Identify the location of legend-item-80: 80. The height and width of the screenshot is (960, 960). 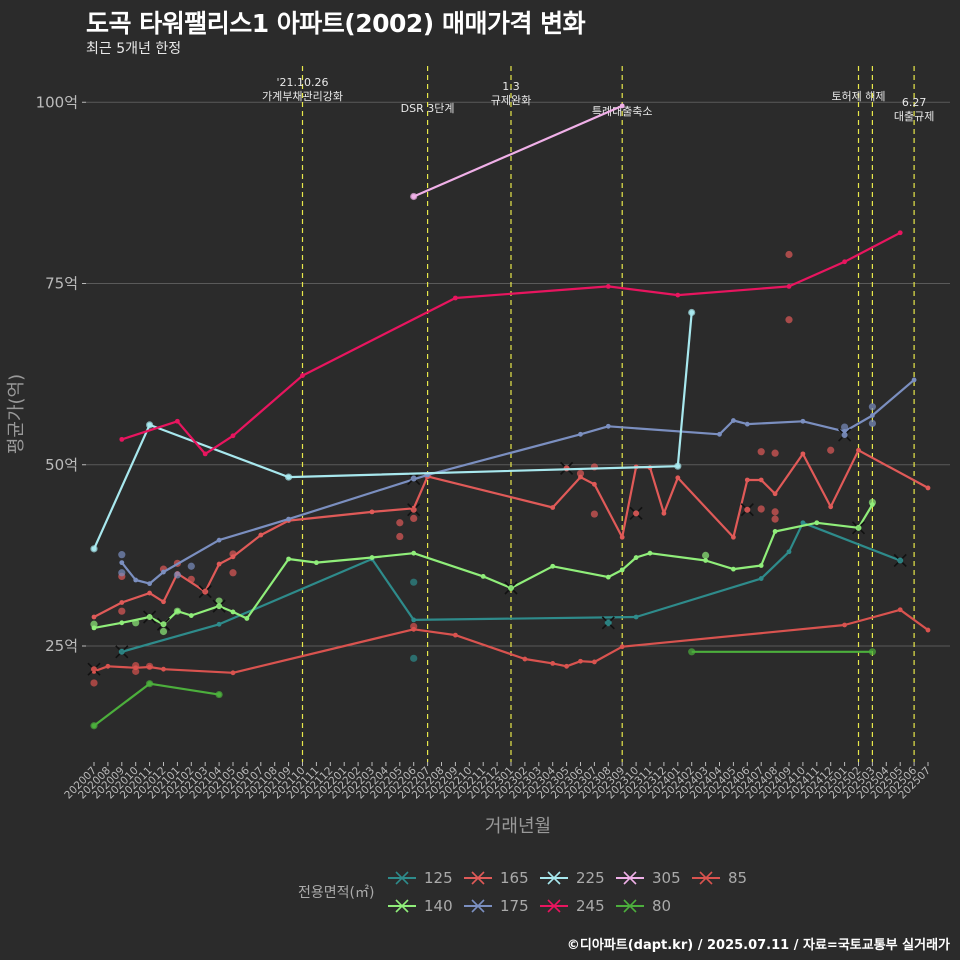
(643, 906).